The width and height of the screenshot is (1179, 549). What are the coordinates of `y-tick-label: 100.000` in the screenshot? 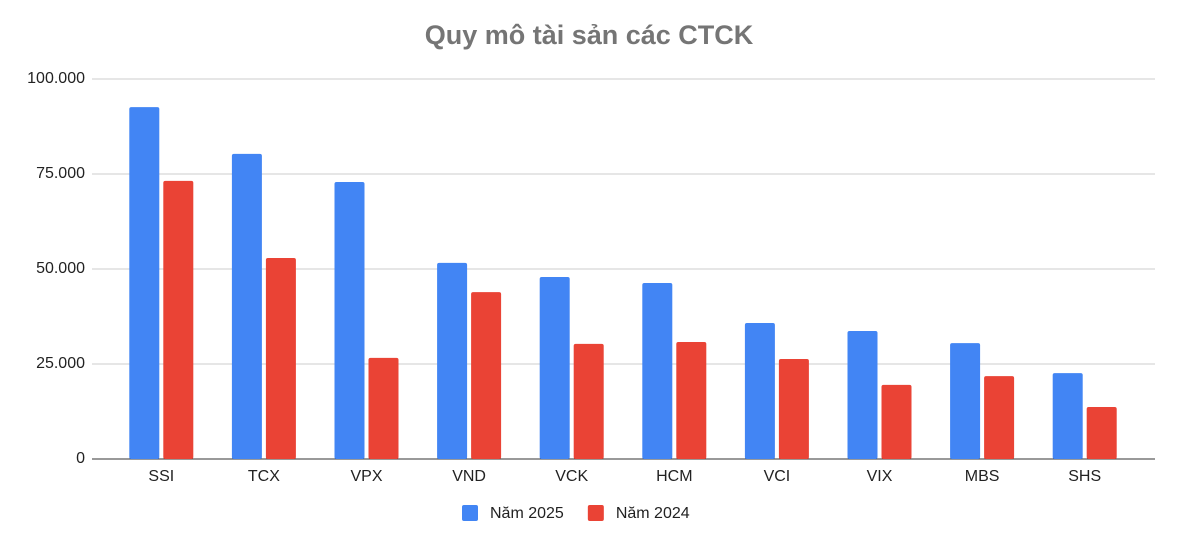 It's located at (56, 78).